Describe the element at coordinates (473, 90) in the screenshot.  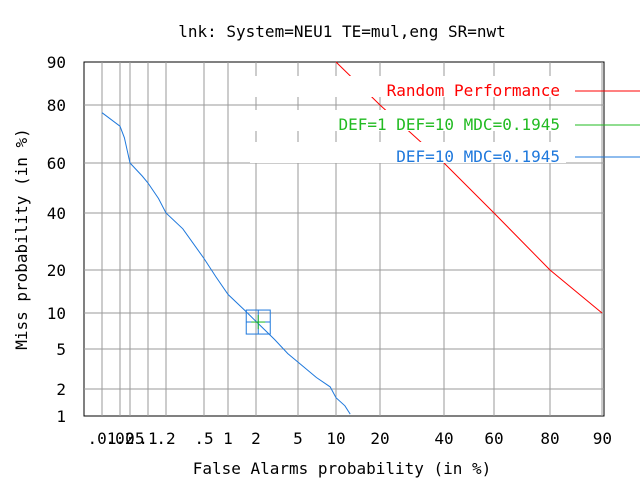
I see `legend-label: Random Performance` at that location.